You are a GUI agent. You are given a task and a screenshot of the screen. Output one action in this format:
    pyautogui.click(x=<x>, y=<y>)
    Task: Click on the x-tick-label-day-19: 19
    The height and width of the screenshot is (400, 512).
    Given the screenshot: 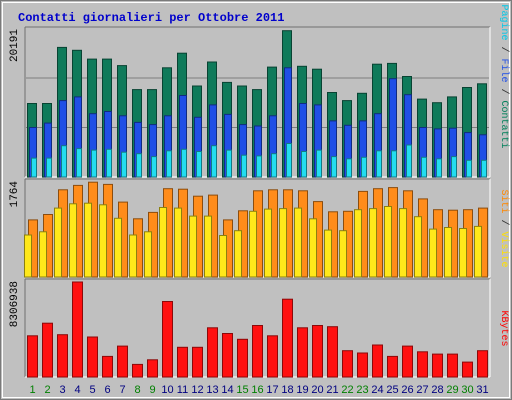 What is the action you would take?
    pyautogui.click(x=302, y=390)
    